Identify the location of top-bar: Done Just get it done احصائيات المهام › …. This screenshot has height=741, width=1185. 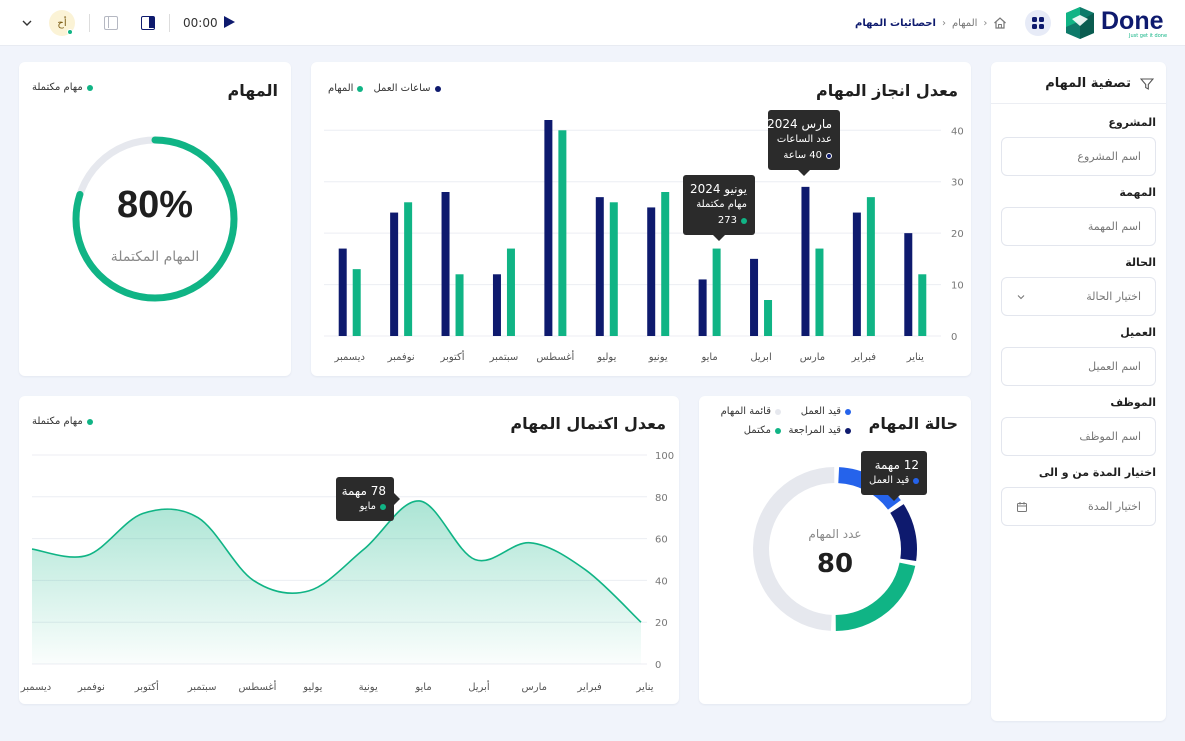
(592, 23).